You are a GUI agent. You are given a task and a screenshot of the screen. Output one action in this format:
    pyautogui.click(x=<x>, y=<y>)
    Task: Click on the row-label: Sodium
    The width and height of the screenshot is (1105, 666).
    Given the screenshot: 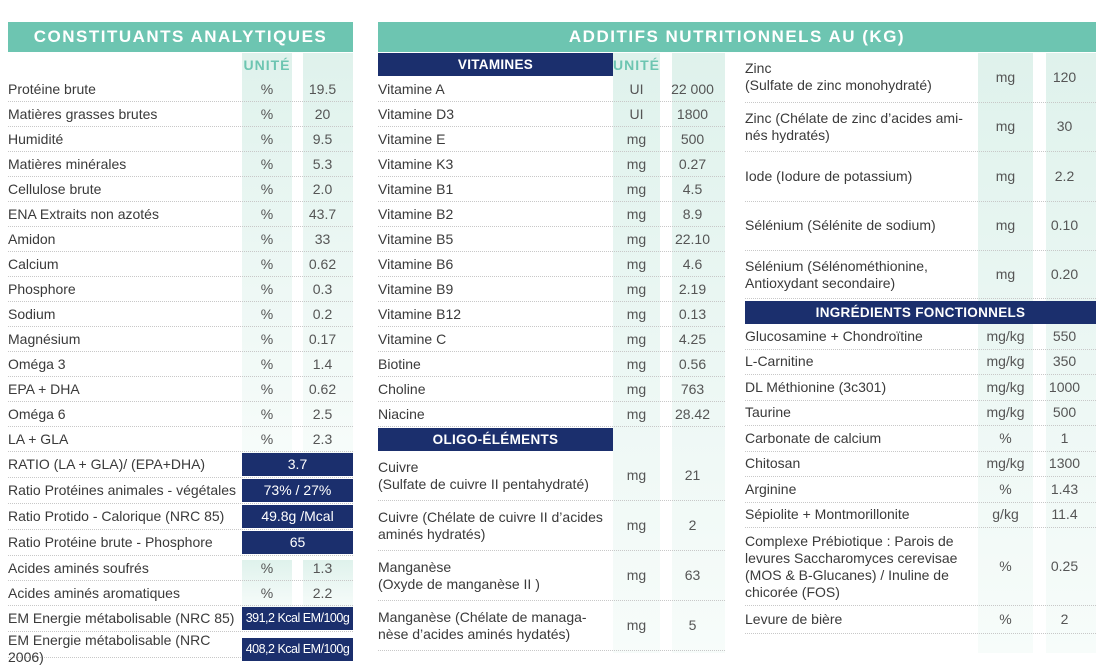 What is the action you would take?
    pyautogui.click(x=32, y=313)
    